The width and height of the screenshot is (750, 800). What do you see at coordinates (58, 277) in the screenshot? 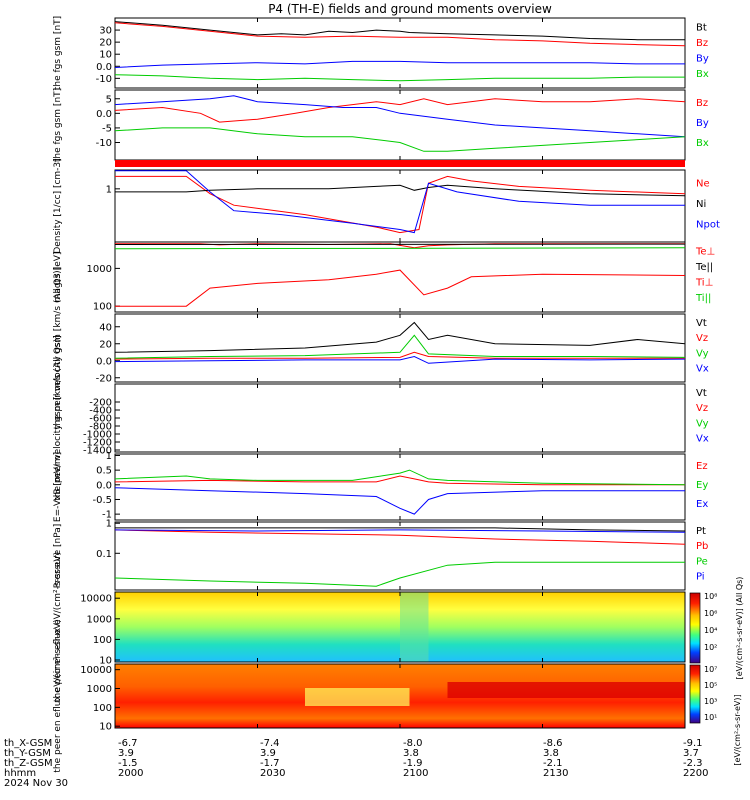
I see `y-axis-label: magt3 [eV]` at bounding box center [58, 277].